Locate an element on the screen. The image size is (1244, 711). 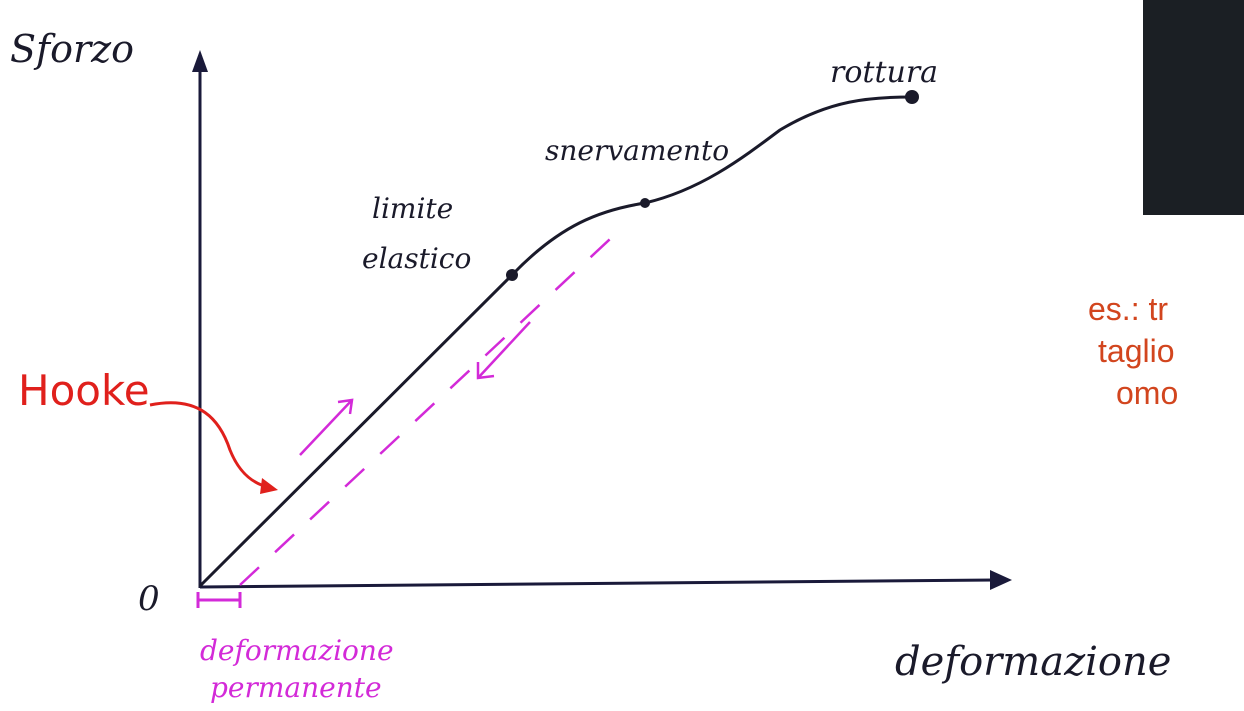
loading-arrow is located at coordinates (326, 427).